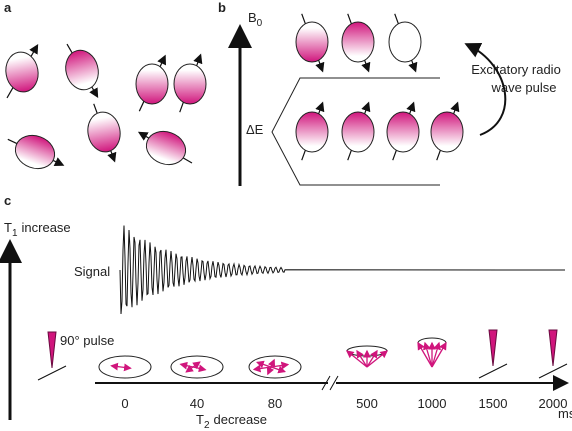 This screenshot has width=572, height=431. I want to click on time-label: 80, so click(275, 403).